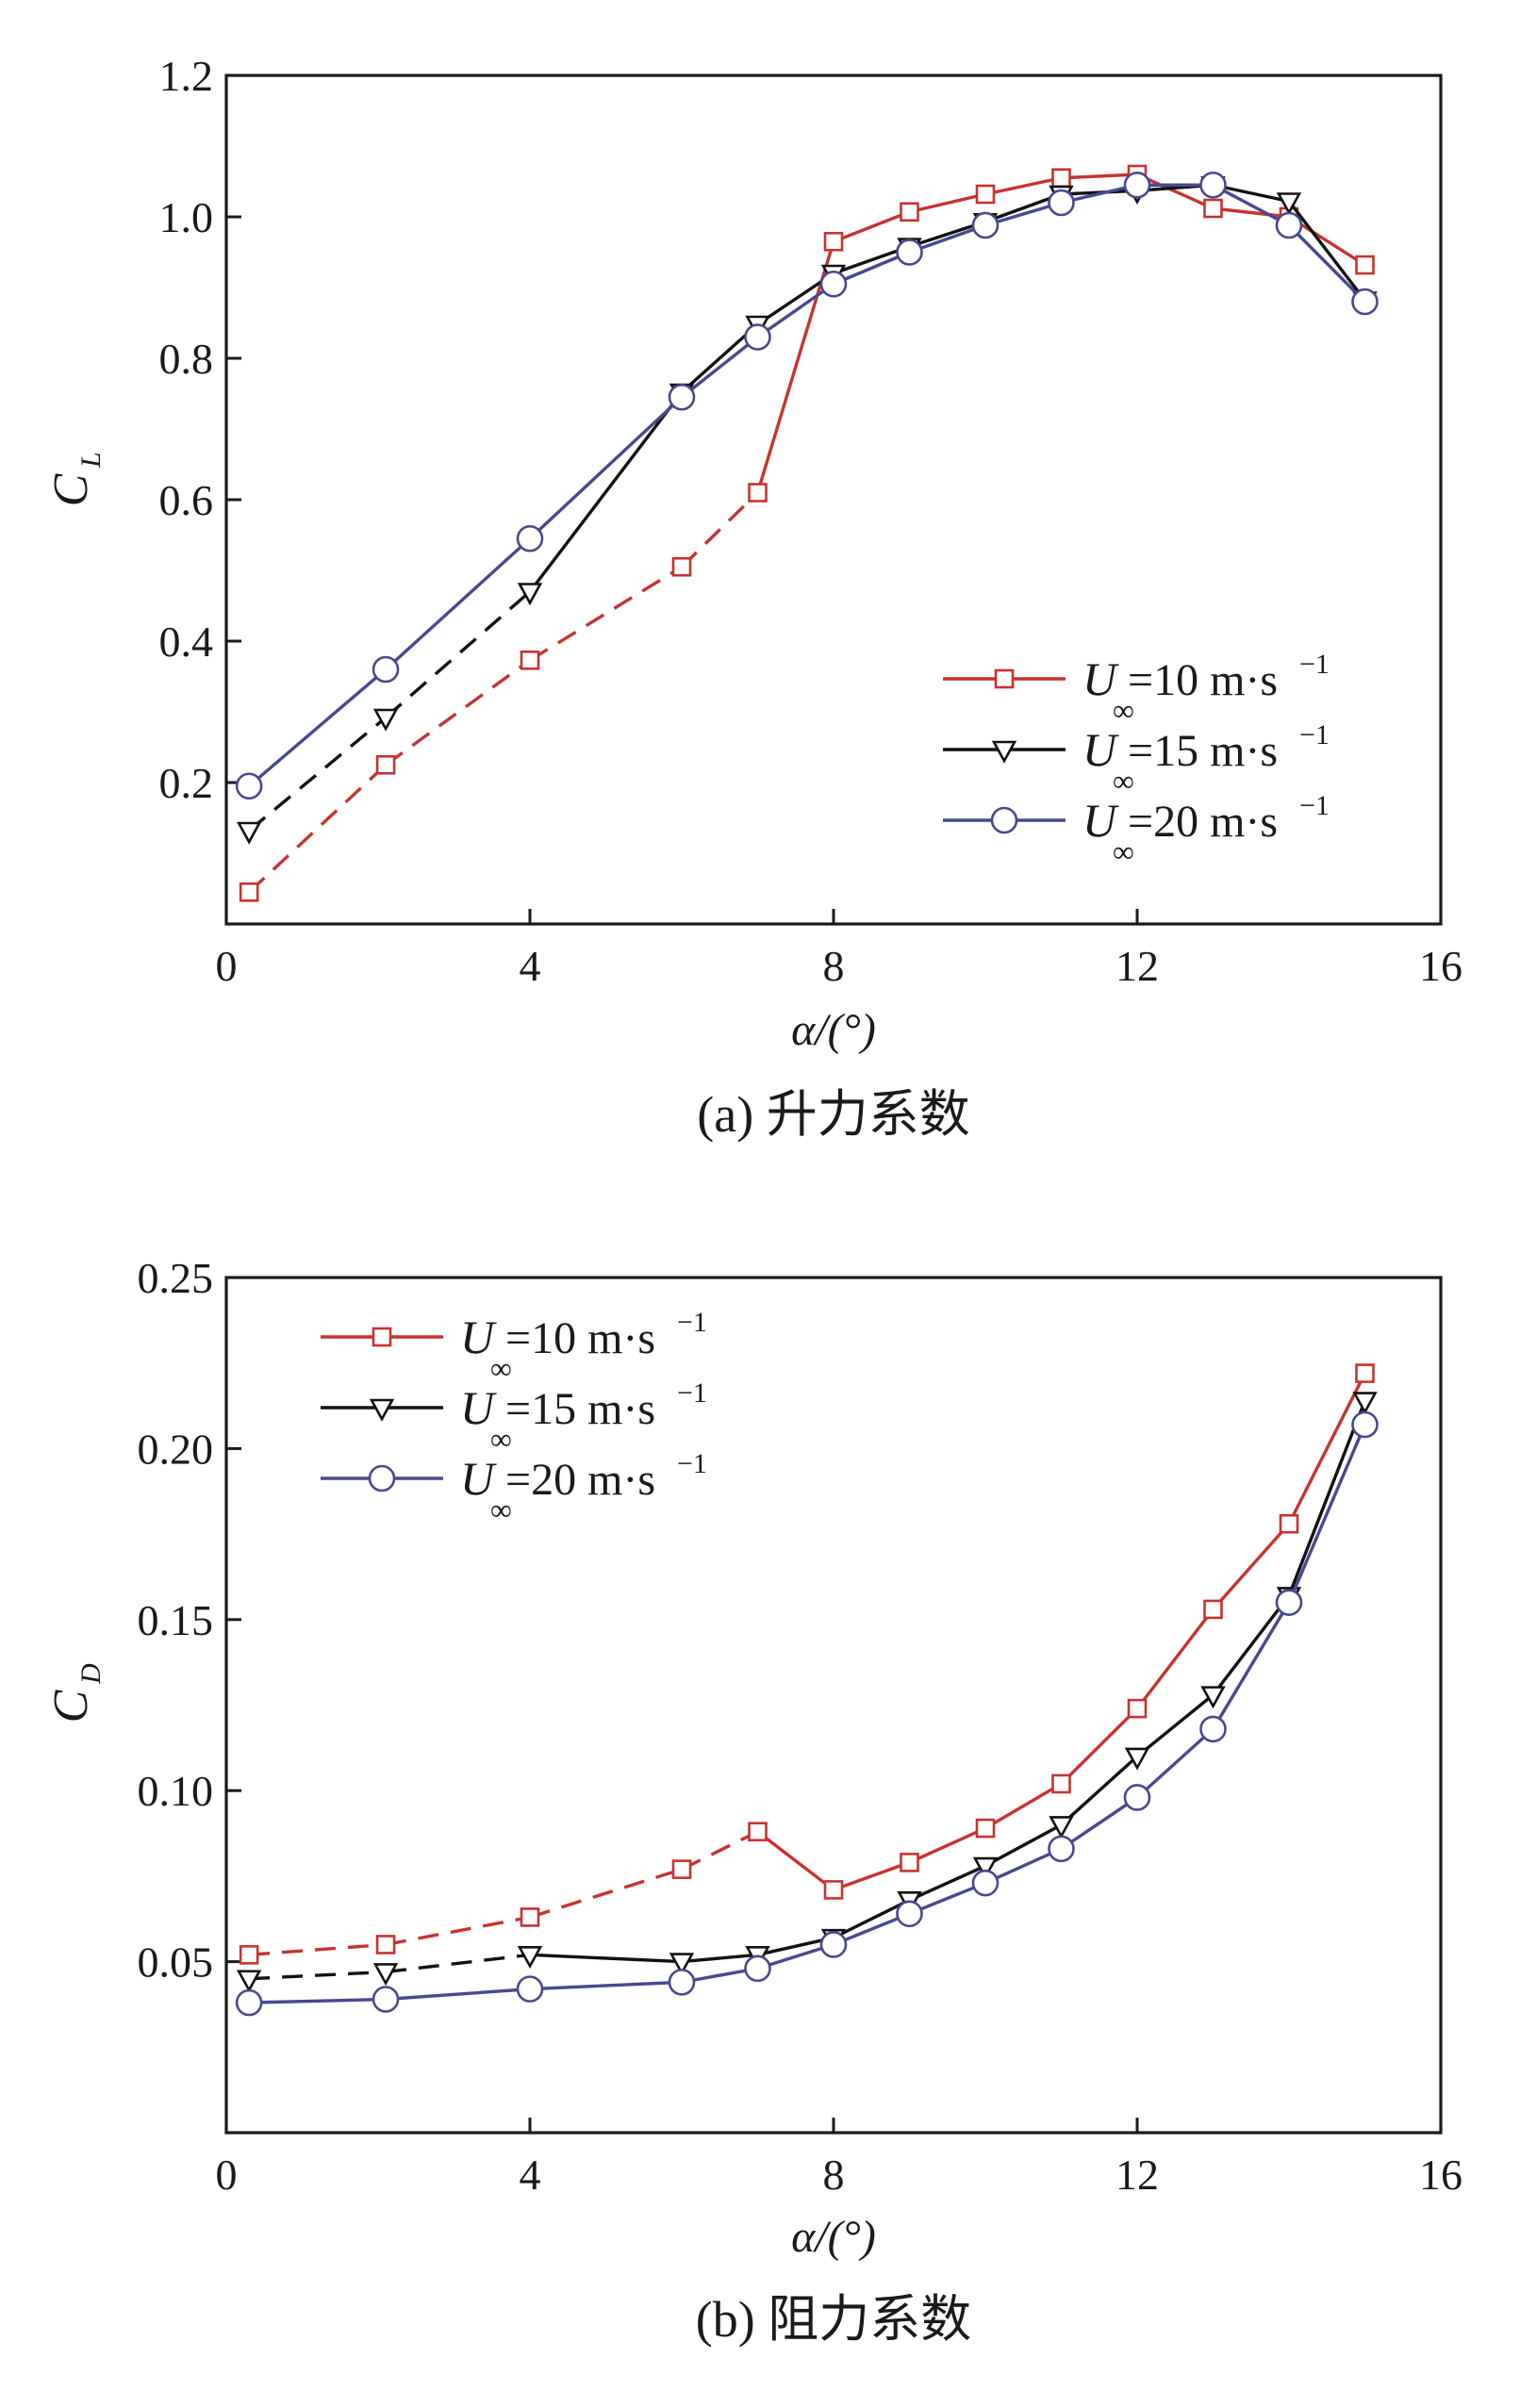  What do you see at coordinates (71, 1706) in the screenshot?
I see `y-axis-label-main: C` at bounding box center [71, 1706].